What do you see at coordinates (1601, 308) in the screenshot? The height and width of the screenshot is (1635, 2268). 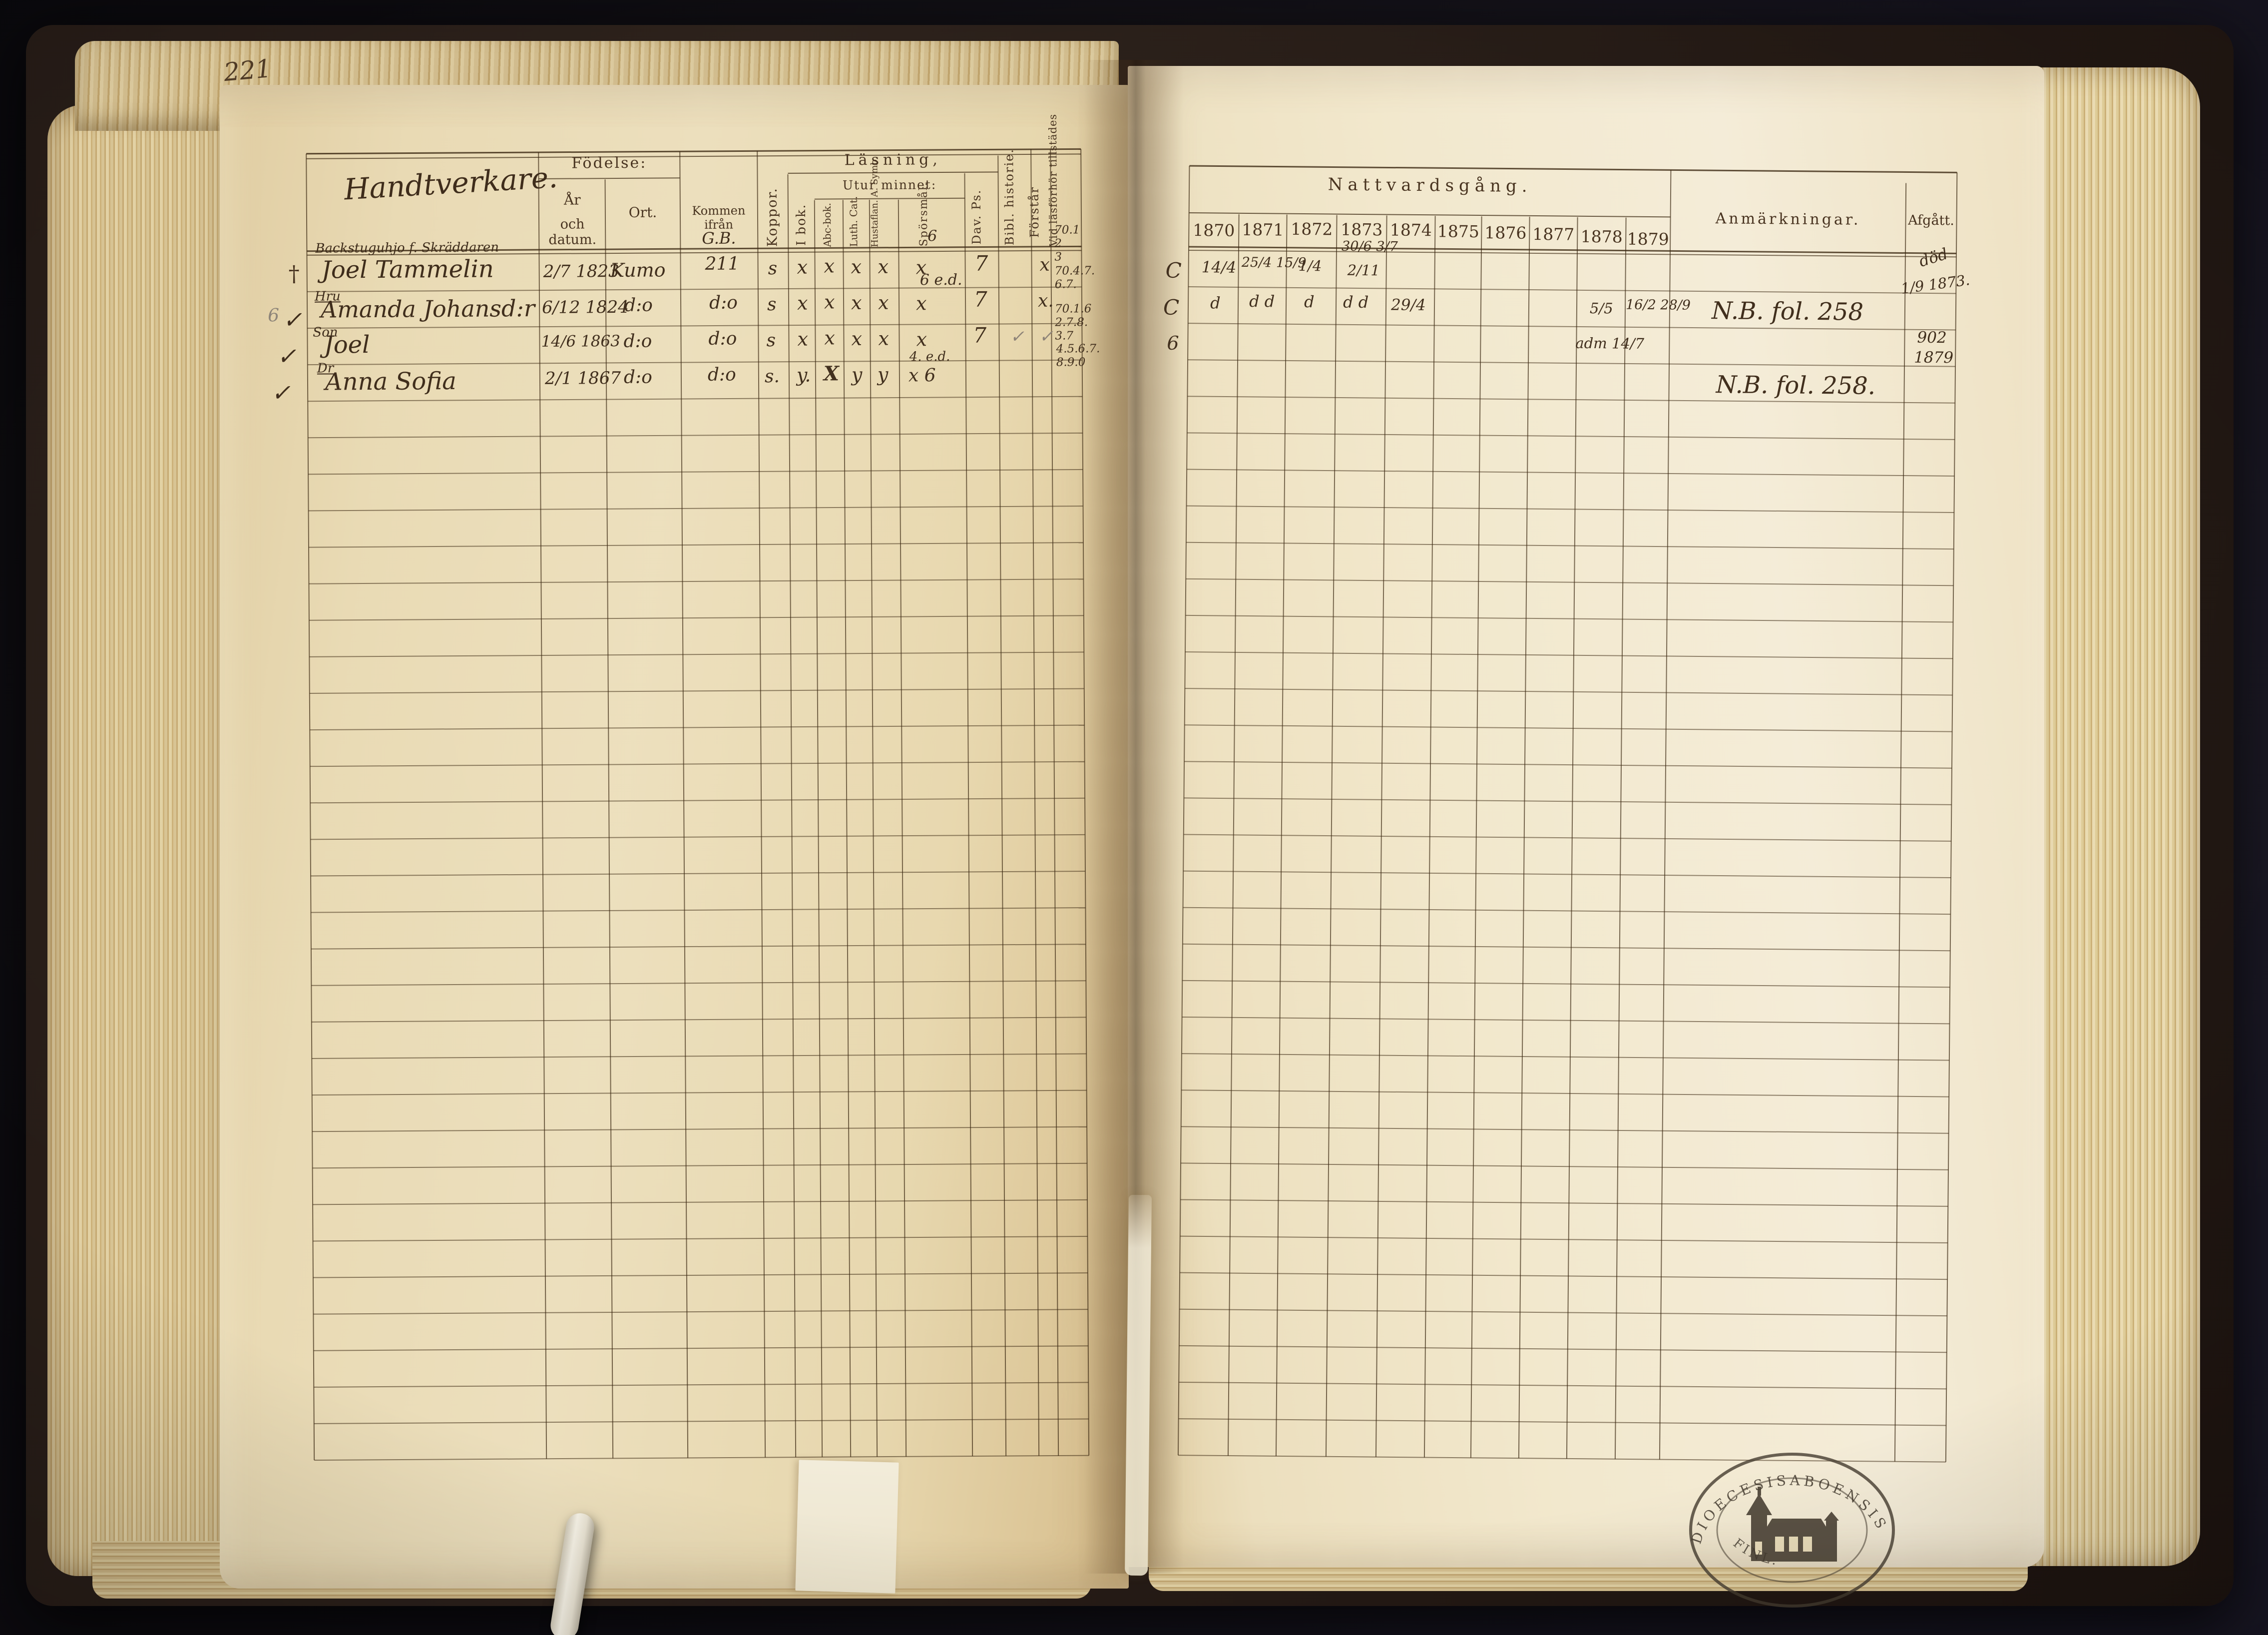 I see `communion-date: 5/5` at bounding box center [1601, 308].